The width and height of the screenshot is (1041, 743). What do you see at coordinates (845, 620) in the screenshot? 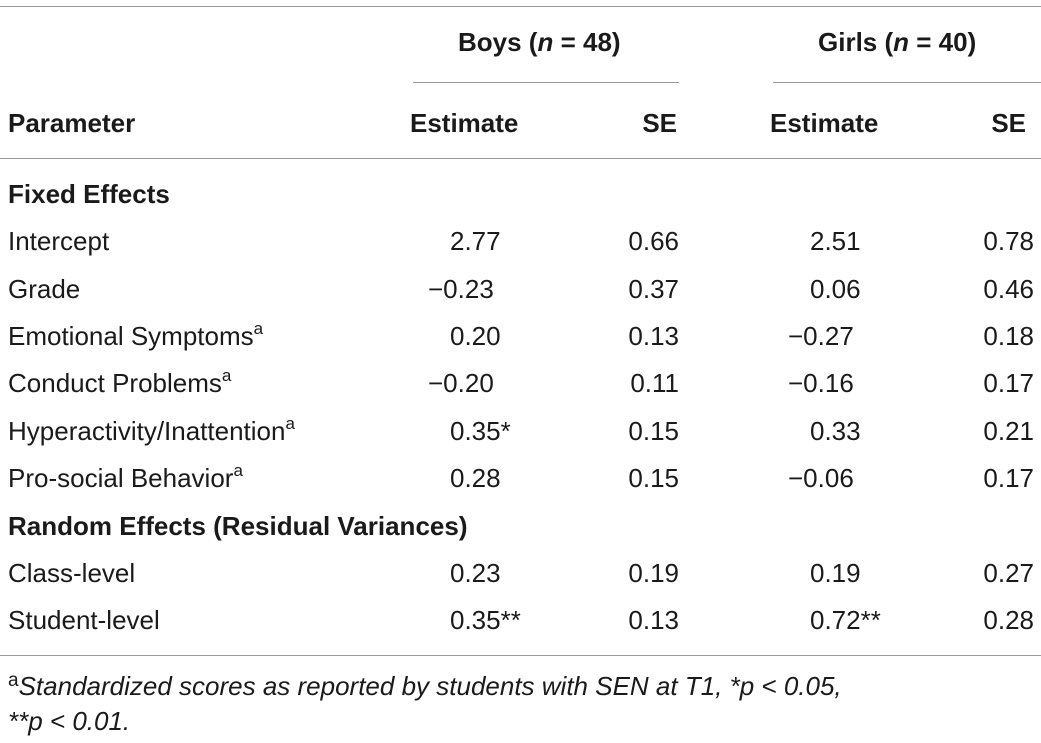
I see `girls-estimate-cell: 0.72**` at bounding box center [845, 620].